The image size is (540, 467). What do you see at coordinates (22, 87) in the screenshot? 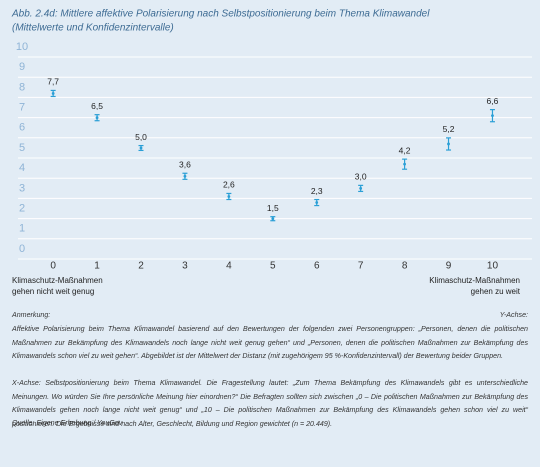
I see `y-tick-label: 8` at bounding box center [22, 87].